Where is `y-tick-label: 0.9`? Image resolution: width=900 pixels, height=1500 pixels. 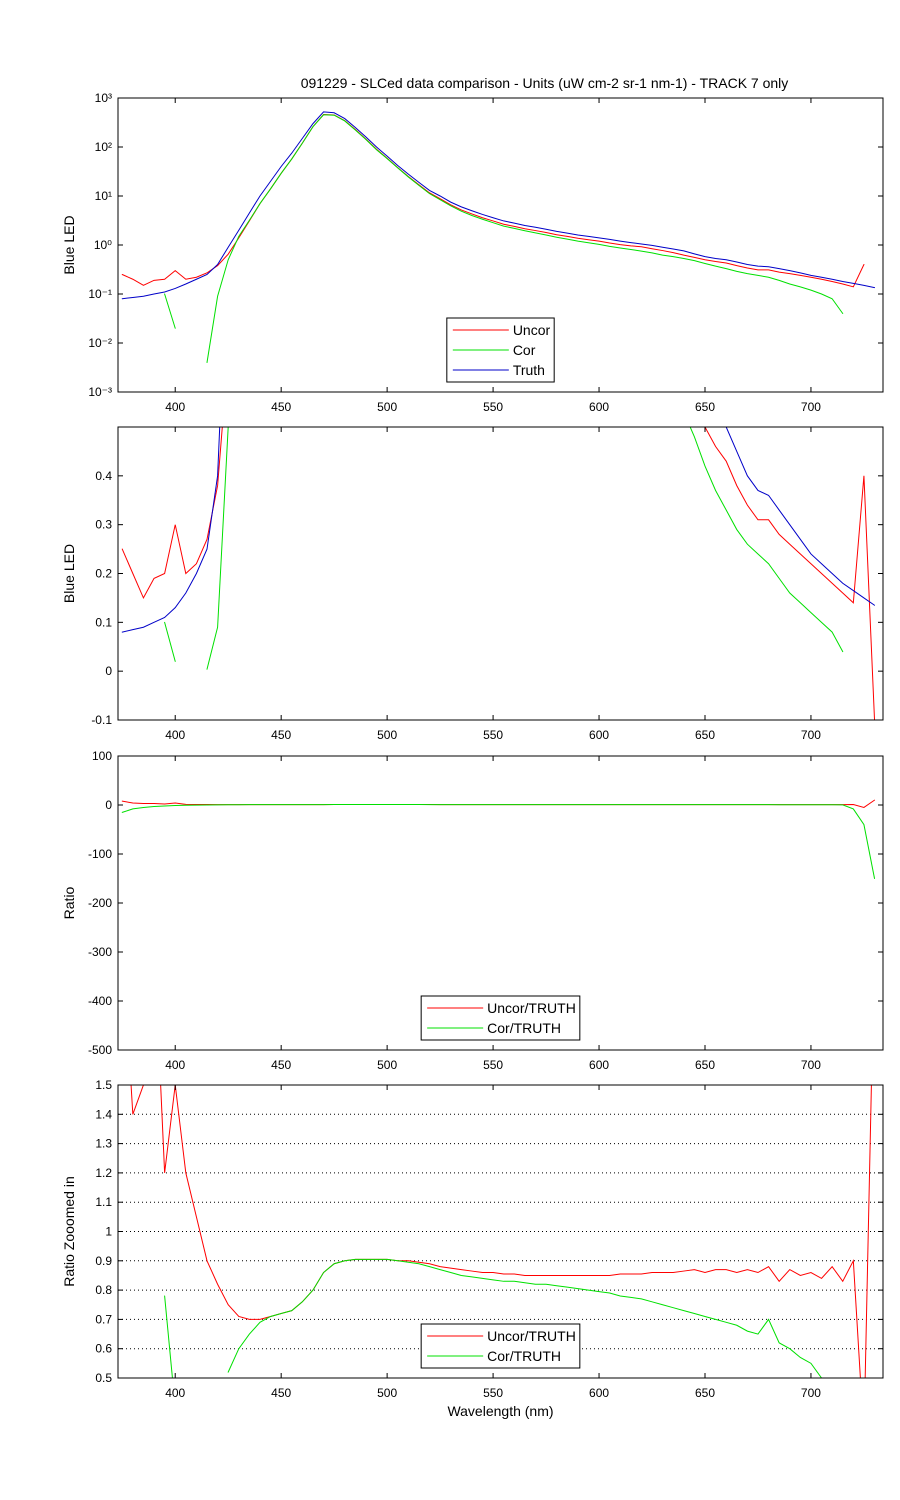
y-tick-label: 0.9 is located at coordinates (103, 1261).